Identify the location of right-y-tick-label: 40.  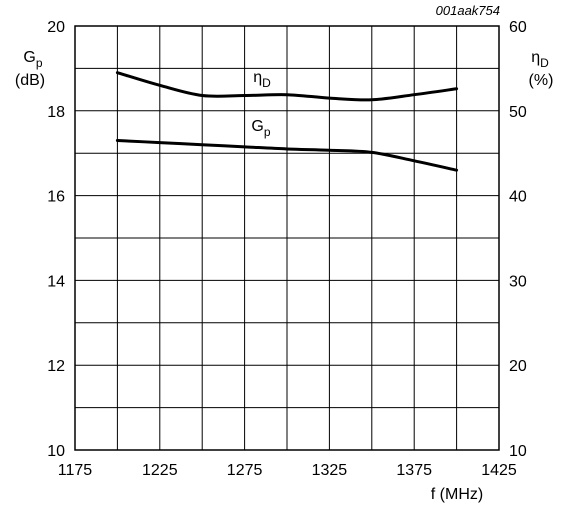
(518, 197).